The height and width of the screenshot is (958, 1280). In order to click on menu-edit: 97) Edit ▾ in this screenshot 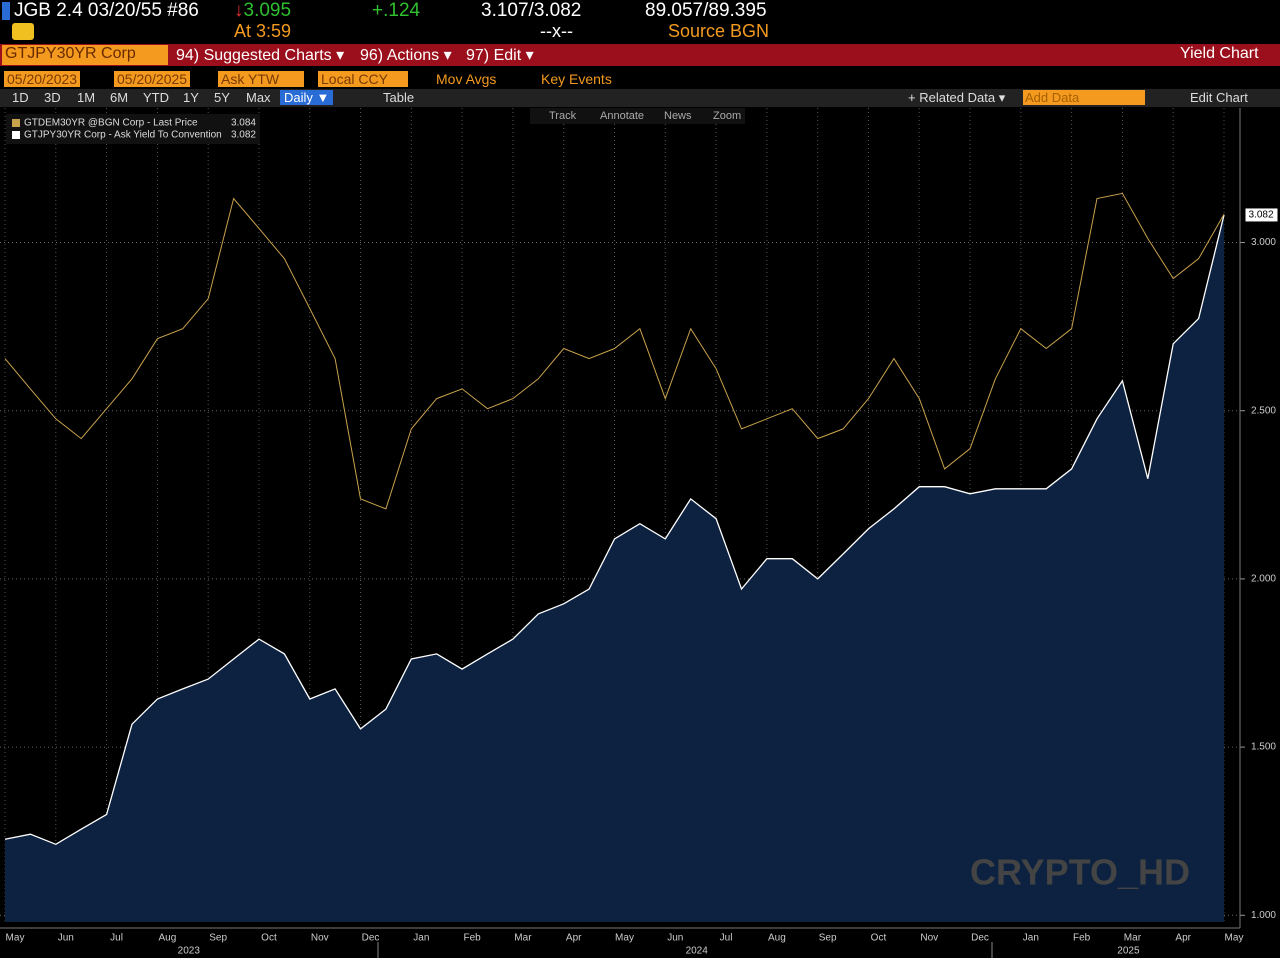, I will do `click(500, 55)`.